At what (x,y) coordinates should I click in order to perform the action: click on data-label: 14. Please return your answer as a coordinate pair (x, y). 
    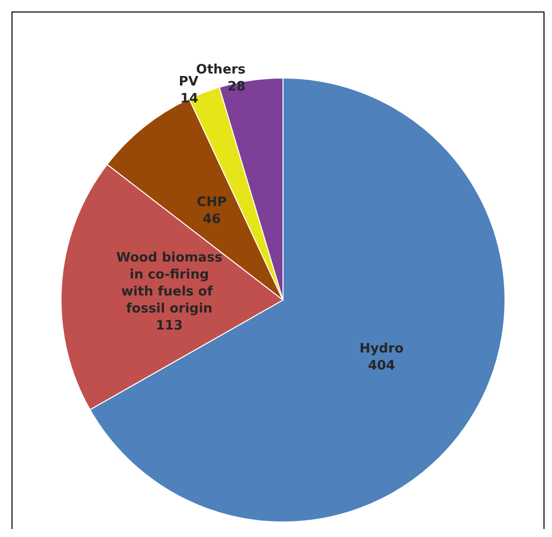
    Looking at the image, I should click on (189, 99).